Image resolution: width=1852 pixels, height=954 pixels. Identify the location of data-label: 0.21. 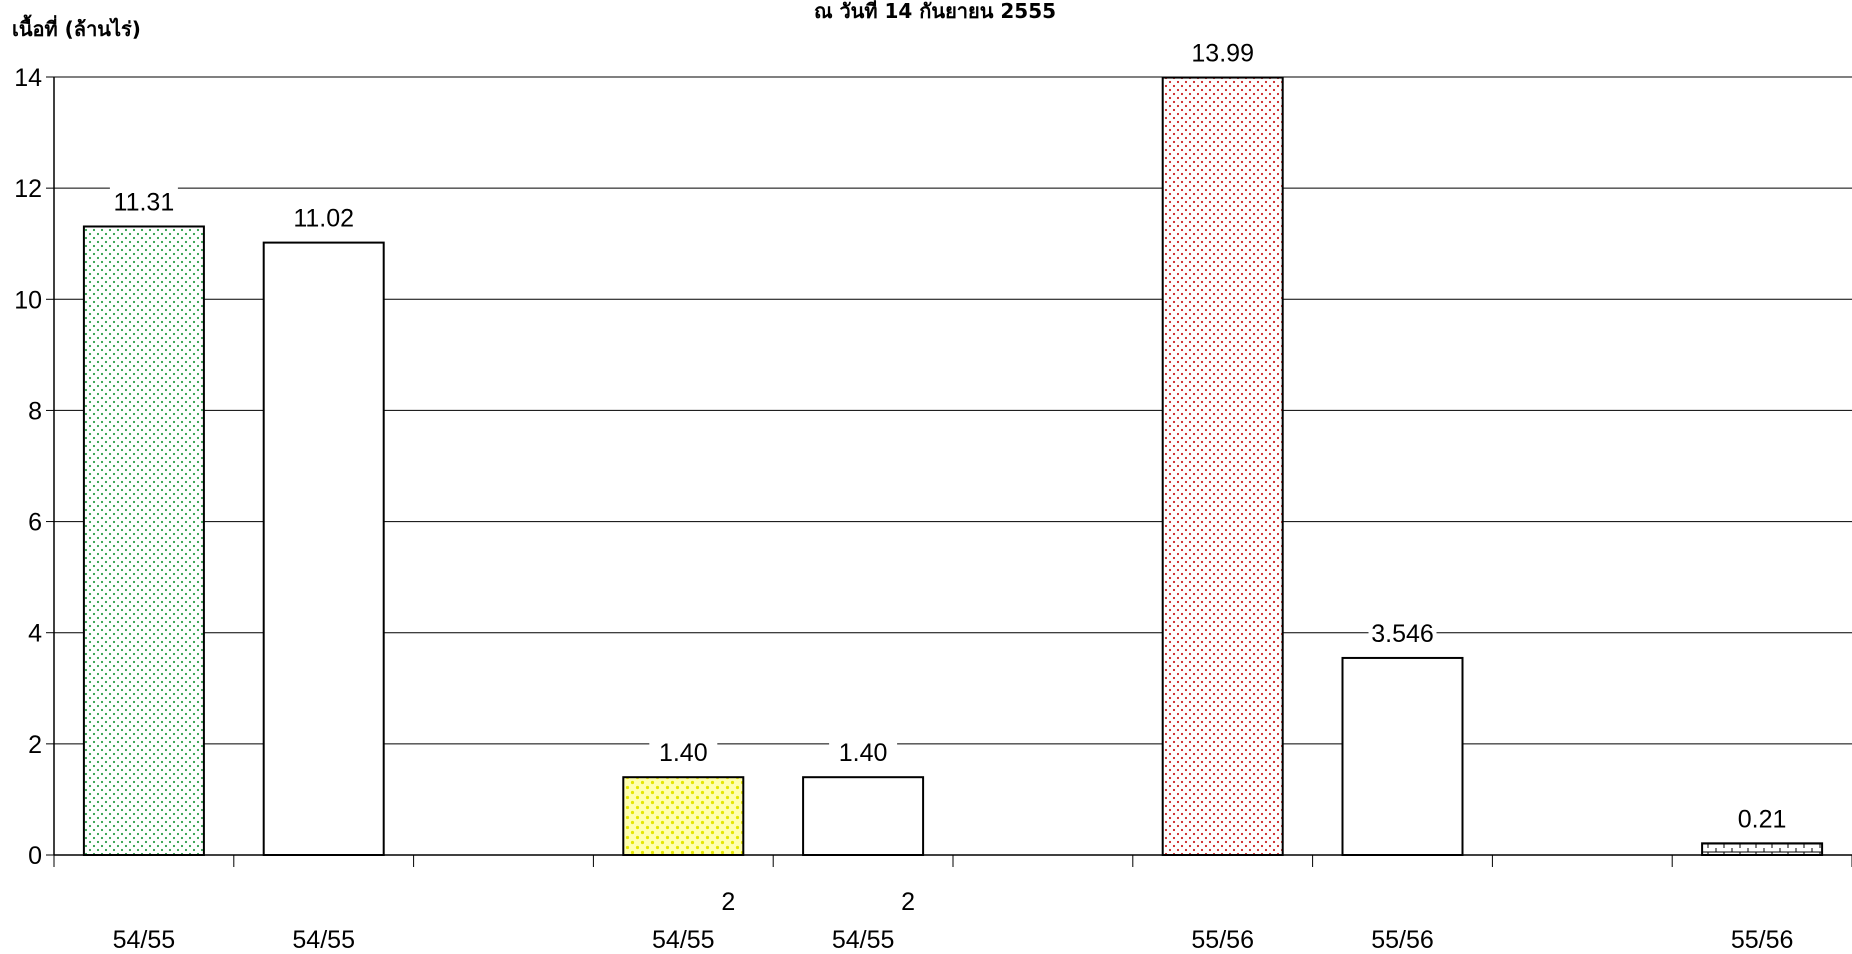
(1762, 819).